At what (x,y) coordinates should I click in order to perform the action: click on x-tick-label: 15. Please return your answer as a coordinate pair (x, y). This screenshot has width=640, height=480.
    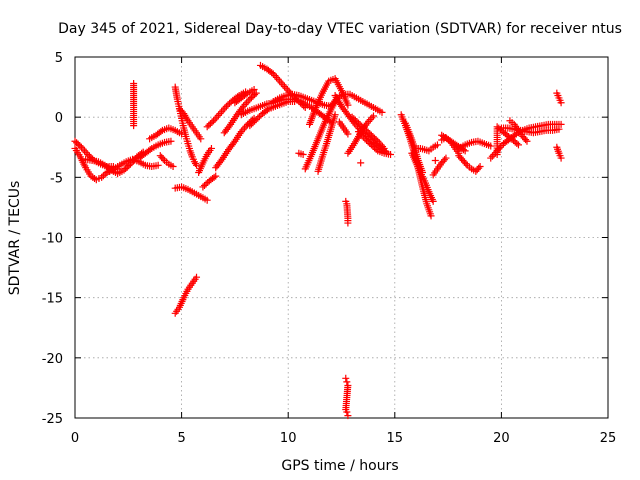
    Looking at the image, I should click on (395, 438).